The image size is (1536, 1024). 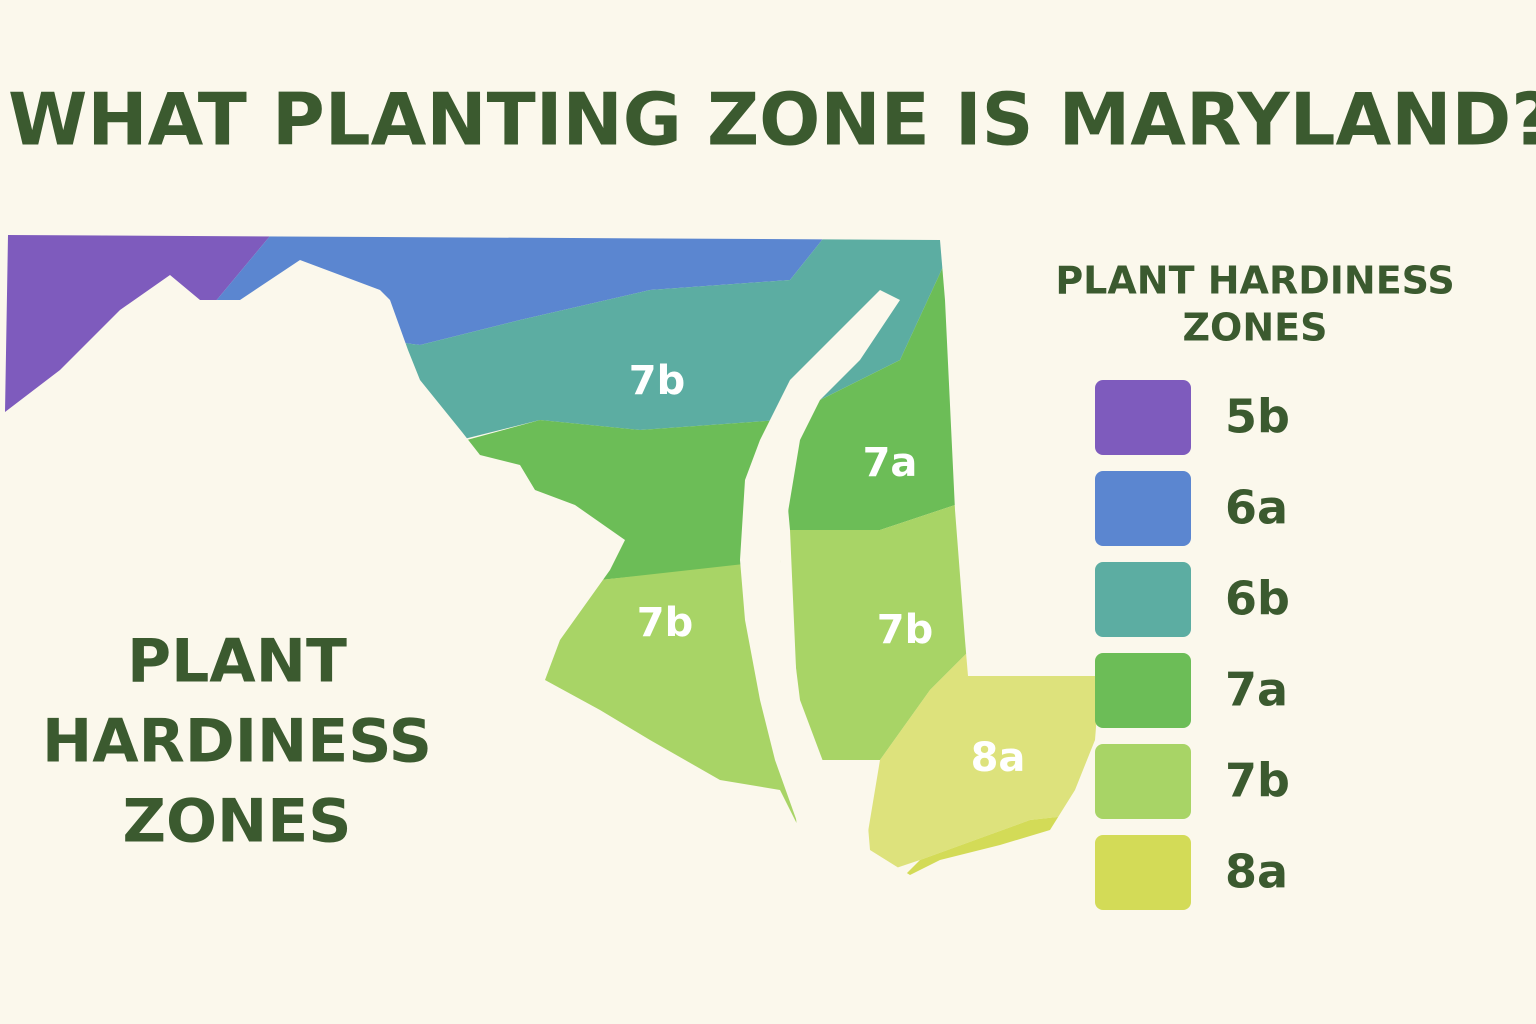 What do you see at coordinates (998, 758) in the screenshot?
I see `zone-map-label: 8a` at bounding box center [998, 758].